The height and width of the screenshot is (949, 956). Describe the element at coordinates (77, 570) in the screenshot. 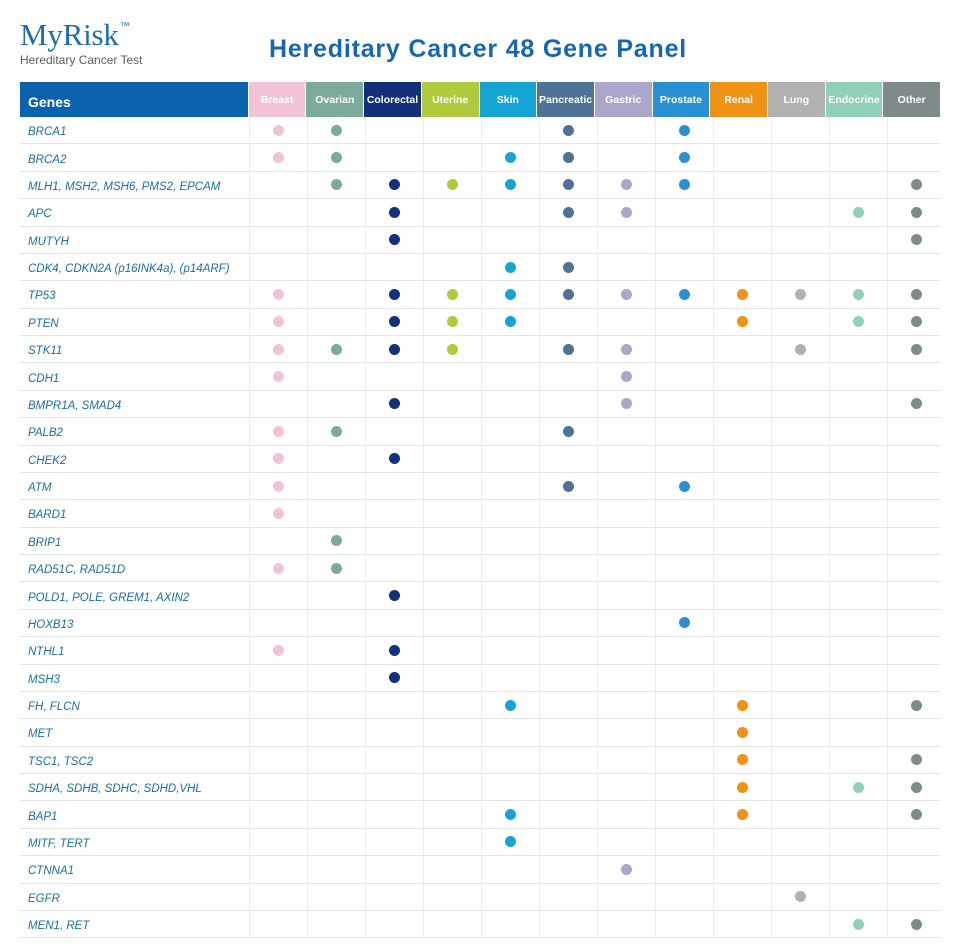

I see `gene-name: RAD51C, RAD51D` at that location.